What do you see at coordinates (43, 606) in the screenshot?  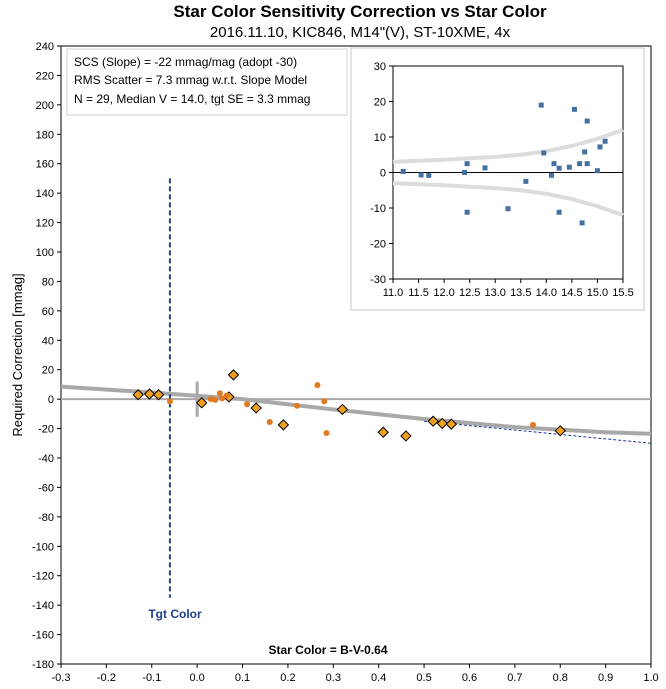 I see `y-tick-label: -140` at bounding box center [43, 606].